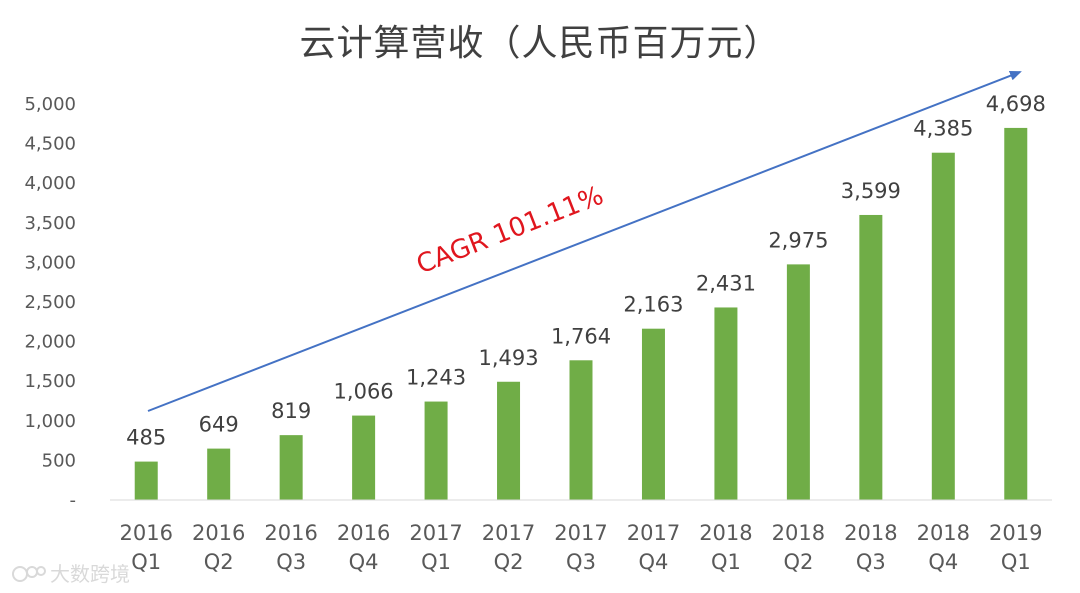  What do you see at coordinates (943, 547) in the screenshot?
I see `x-tick-label: 2018 Q4` at bounding box center [943, 547].